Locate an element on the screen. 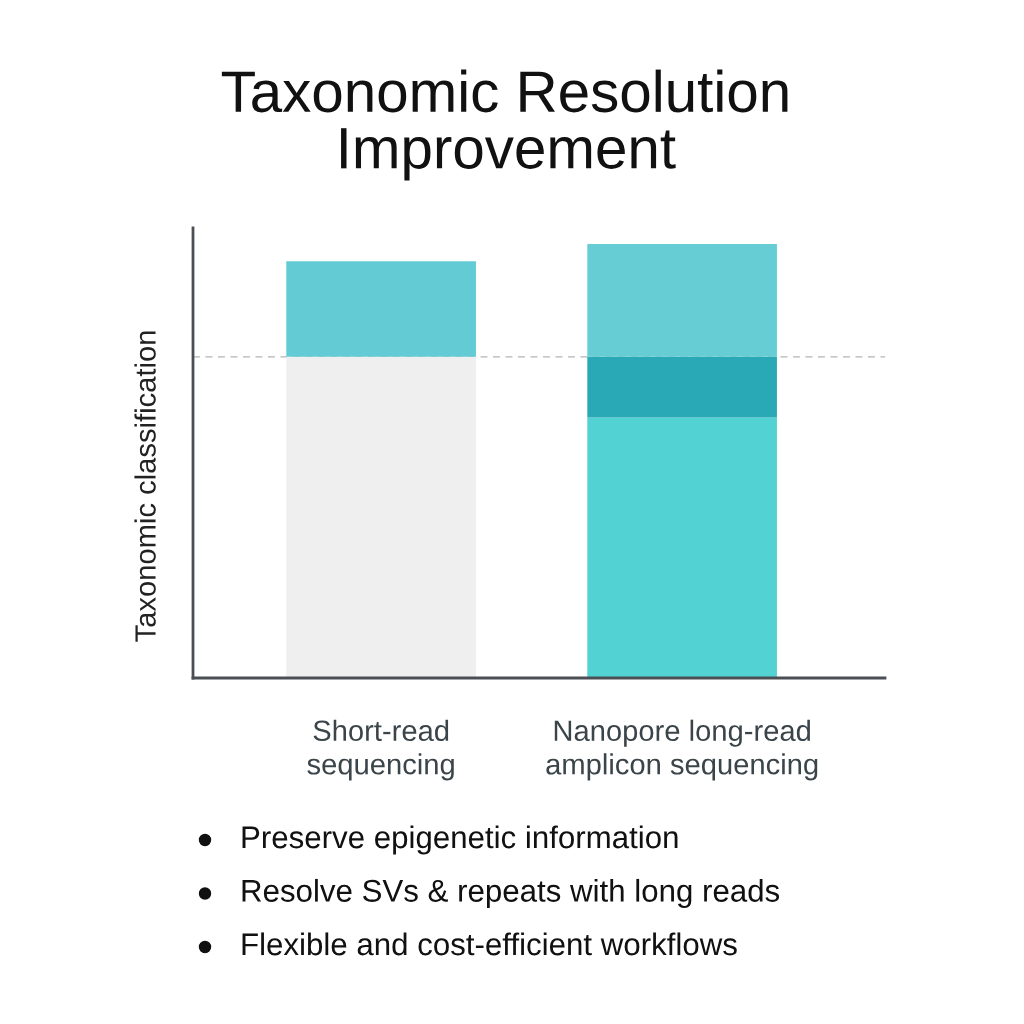  x-tick-label: Nanopore long-read amplicon sequencing is located at coordinates (682, 750).